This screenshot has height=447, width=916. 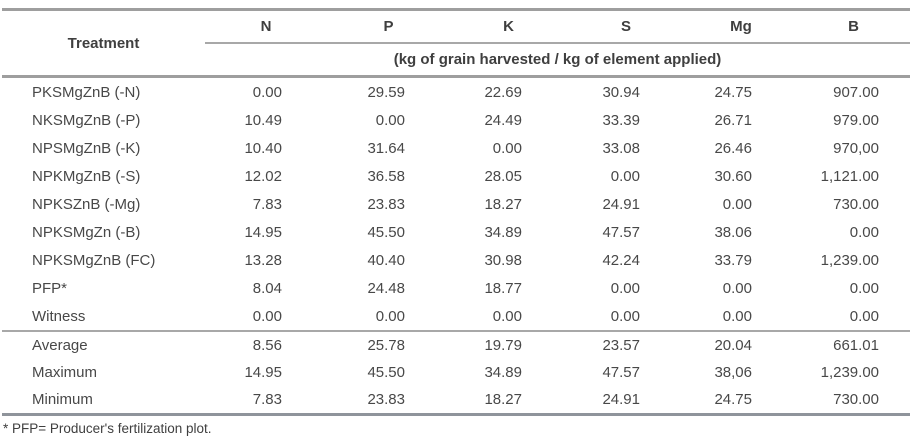 What do you see at coordinates (853, 26) in the screenshot?
I see `column-header-b: B` at bounding box center [853, 26].